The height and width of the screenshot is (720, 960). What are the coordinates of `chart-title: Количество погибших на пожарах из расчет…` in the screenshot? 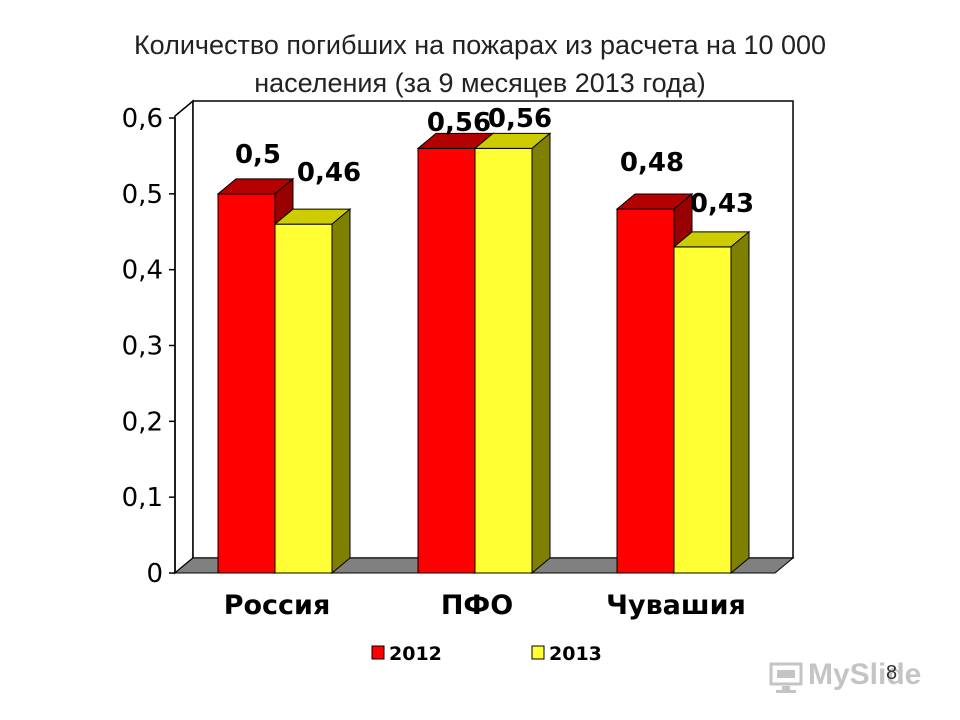 It's located at (480, 64).